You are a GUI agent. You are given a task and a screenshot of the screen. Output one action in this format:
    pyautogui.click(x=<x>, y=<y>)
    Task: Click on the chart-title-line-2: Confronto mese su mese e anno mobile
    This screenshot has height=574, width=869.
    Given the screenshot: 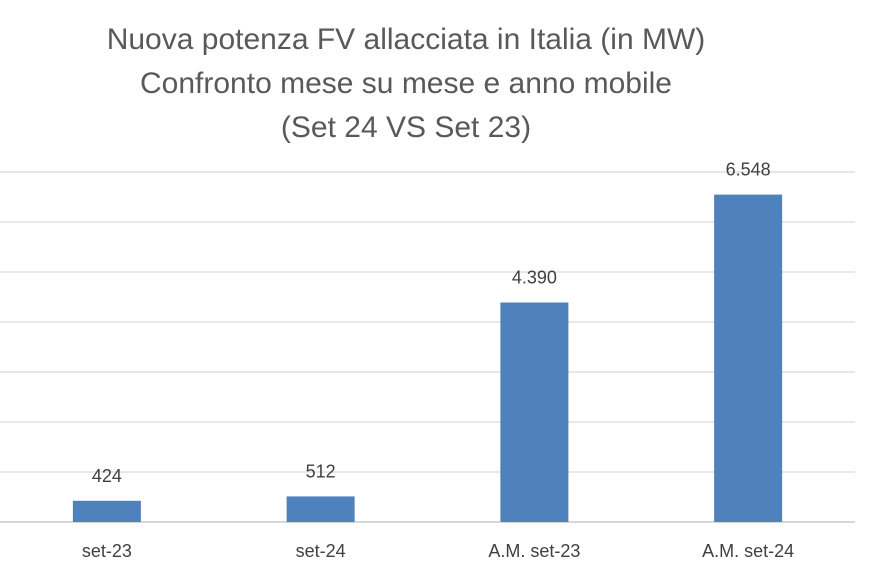 What is the action you would take?
    pyautogui.click(x=406, y=83)
    